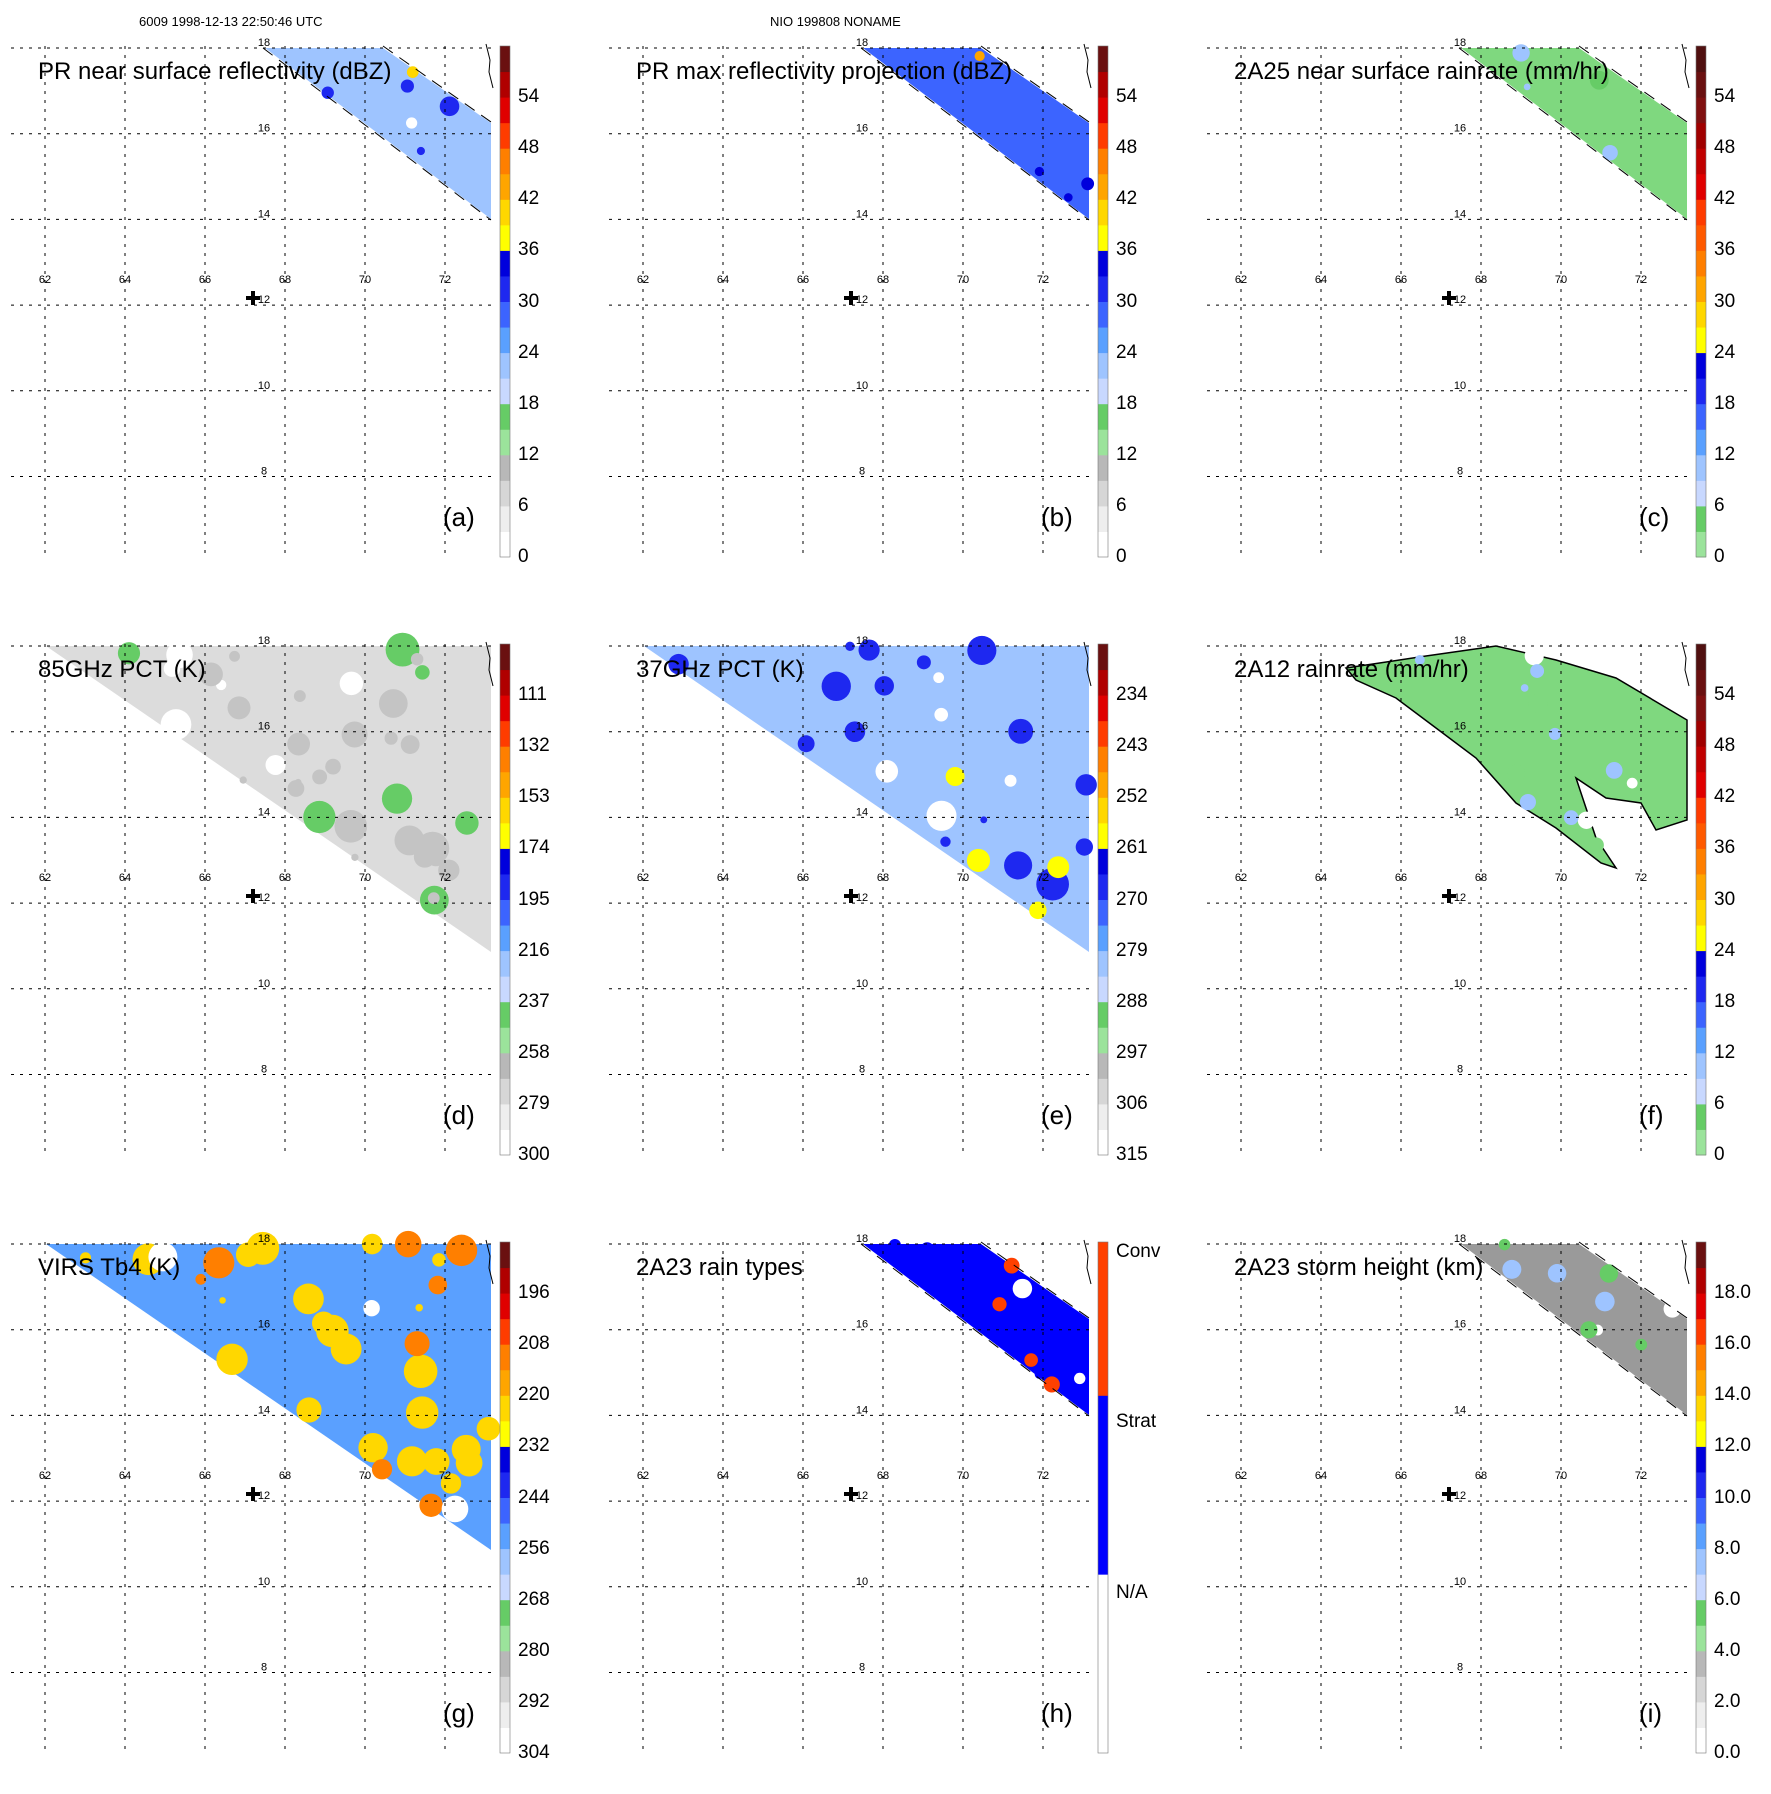 This screenshot has height=1794, width=1771. What do you see at coordinates (1725, 695) in the screenshot?
I see `colorbar-tick-label: 54` at bounding box center [1725, 695].